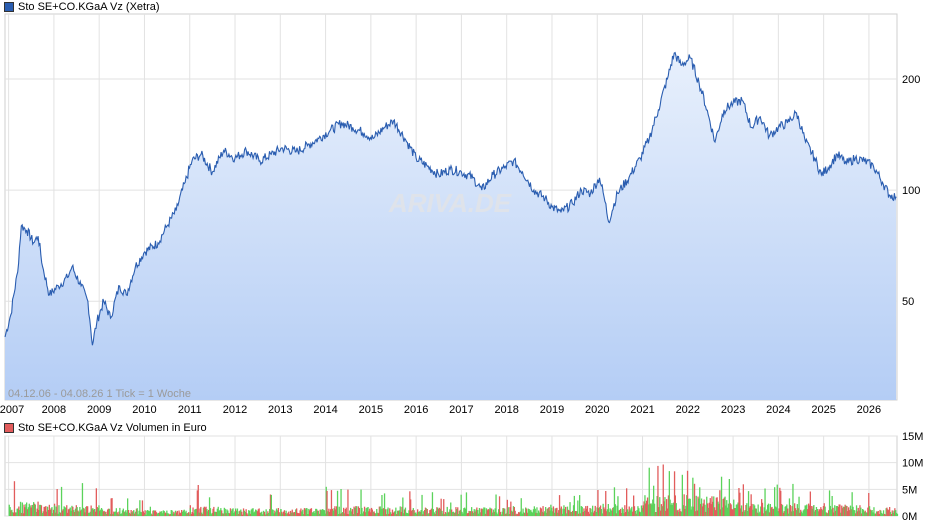 The image size is (940, 526). Describe the element at coordinates (9, 428) in the screenshot. I see `volume-legend-swatch` at that location.